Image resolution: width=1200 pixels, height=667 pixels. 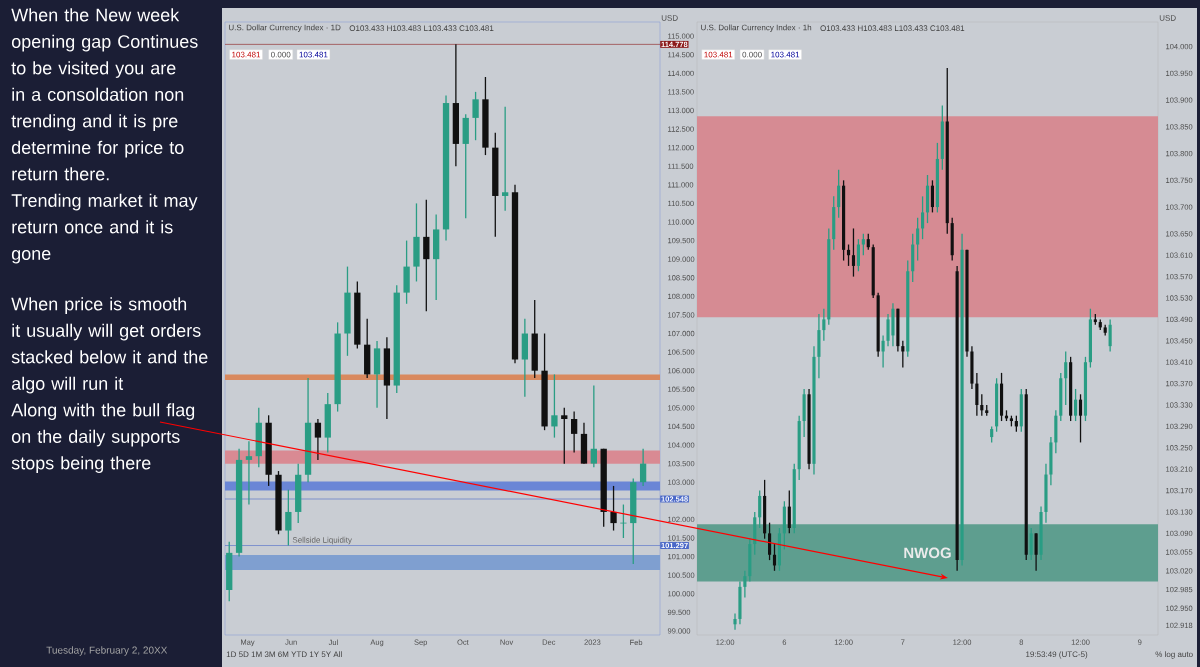 What do you see at coordinates (284, 28) in the screenshot?
I see `chart-title: U.S. Dollar Currency Index · 1D` at bounding box center [284, 28].